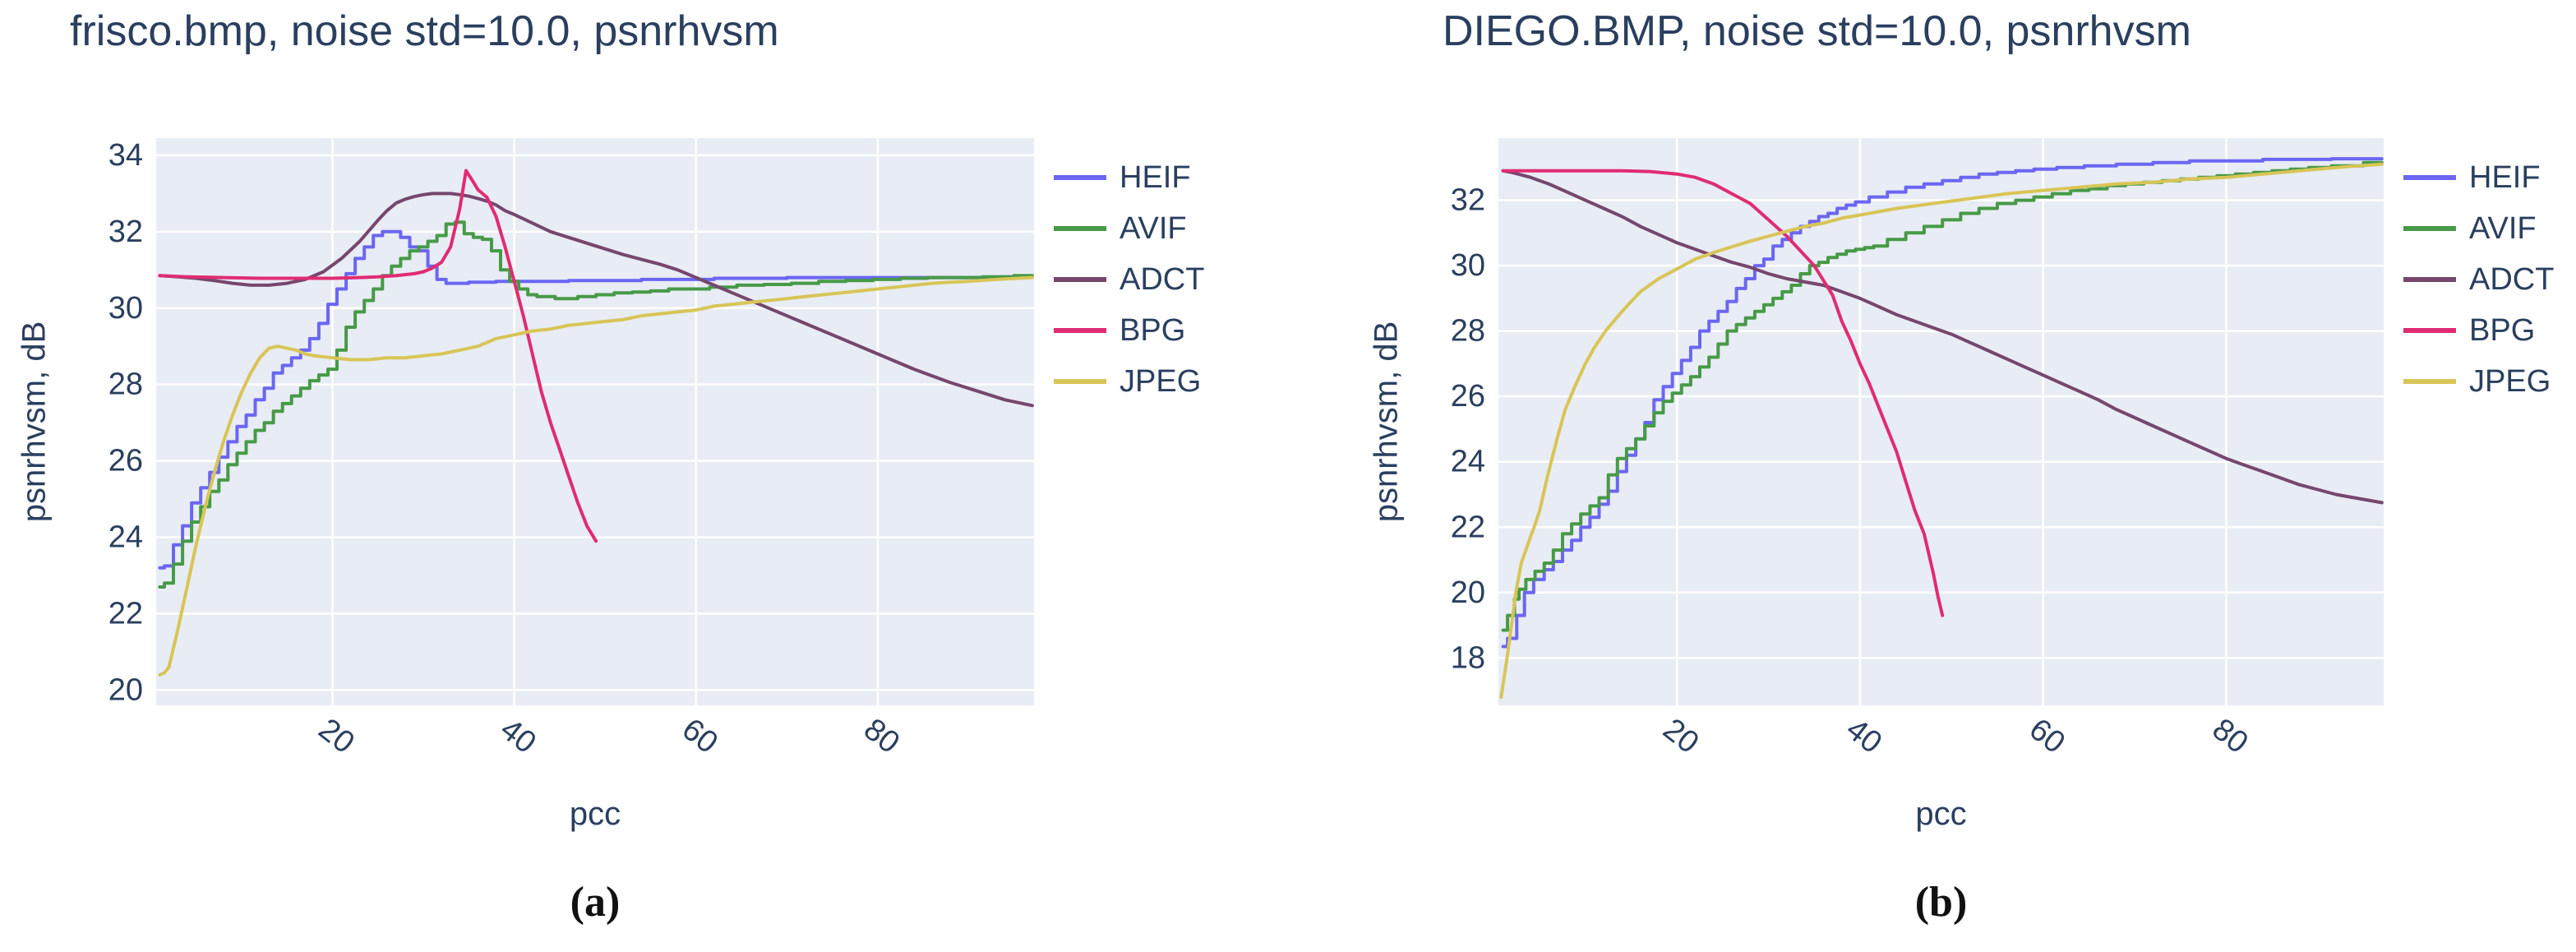  Describe the element at coordinates (596, 902) in the screenshot. I see `figure-caption-a: (a)` at that location.